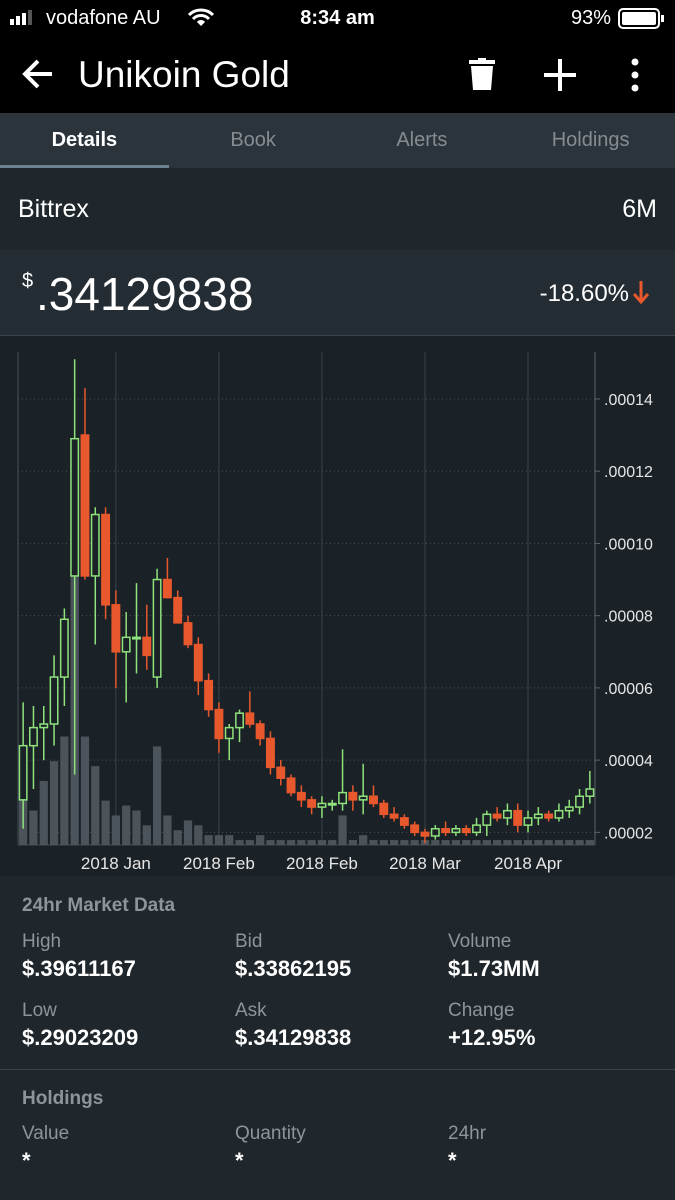  Describe the element at coordinates (467, 1133) in the screenshot. I see `field-label: 24hr` at that location.